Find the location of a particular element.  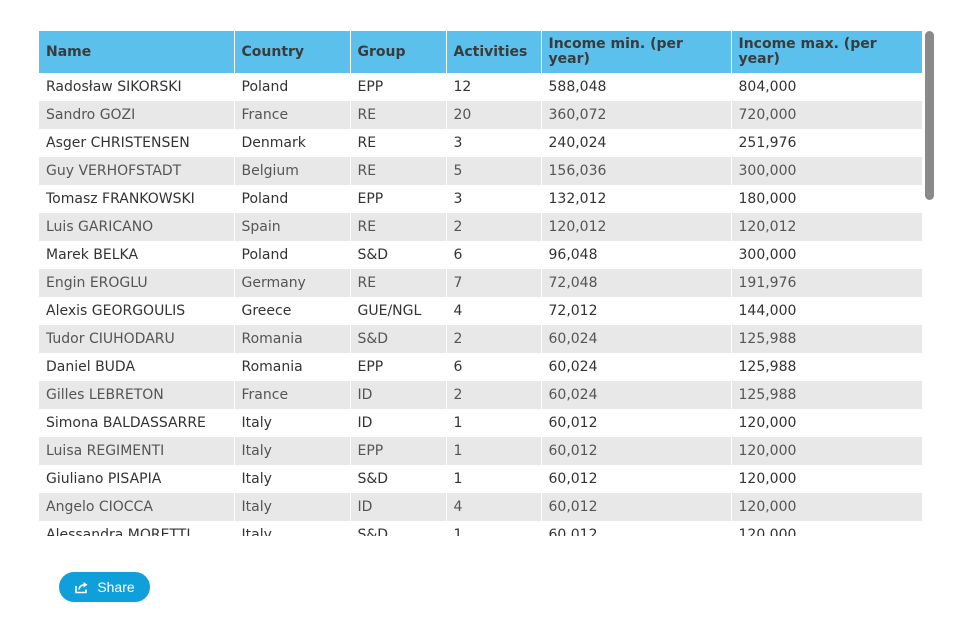

share-label: Share is located at coordinates (116, 587).